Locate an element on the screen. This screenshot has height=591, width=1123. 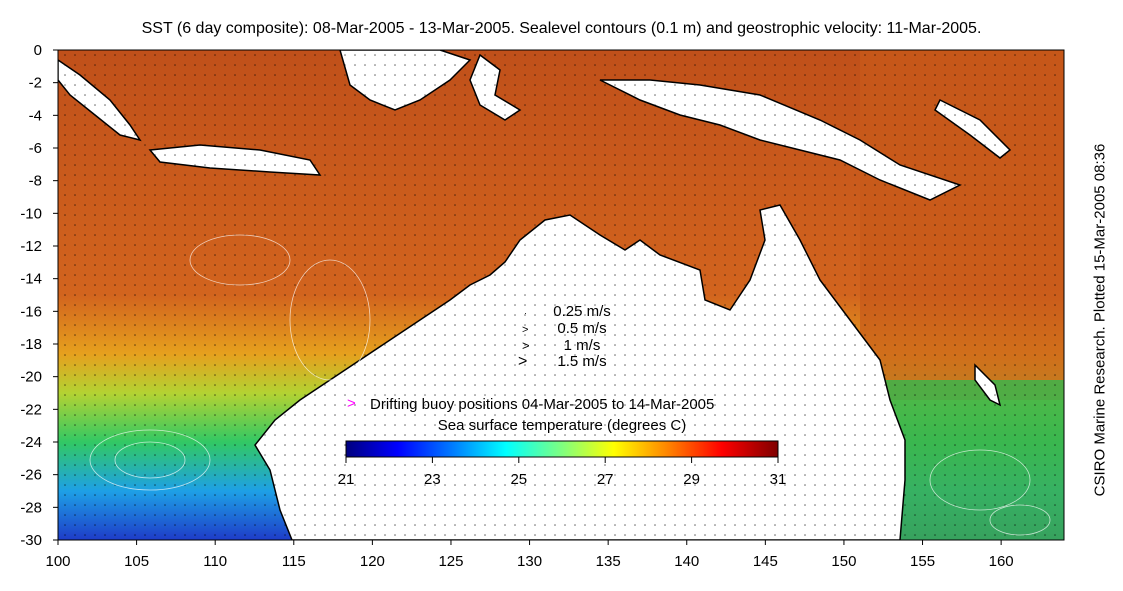
velocity-legend-symbol: · is located at coordinates (525, 313).